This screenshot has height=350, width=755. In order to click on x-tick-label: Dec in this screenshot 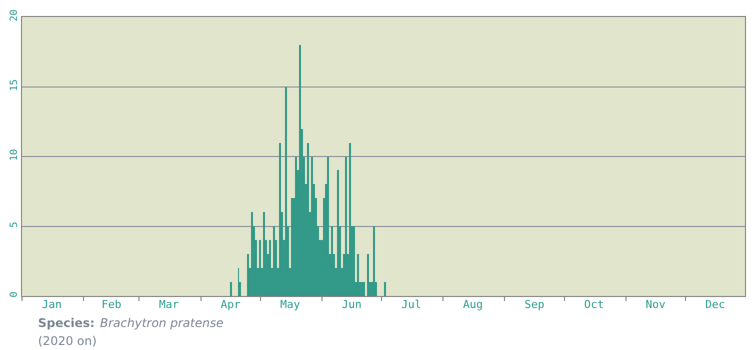, I will do `click(715, 304)`.